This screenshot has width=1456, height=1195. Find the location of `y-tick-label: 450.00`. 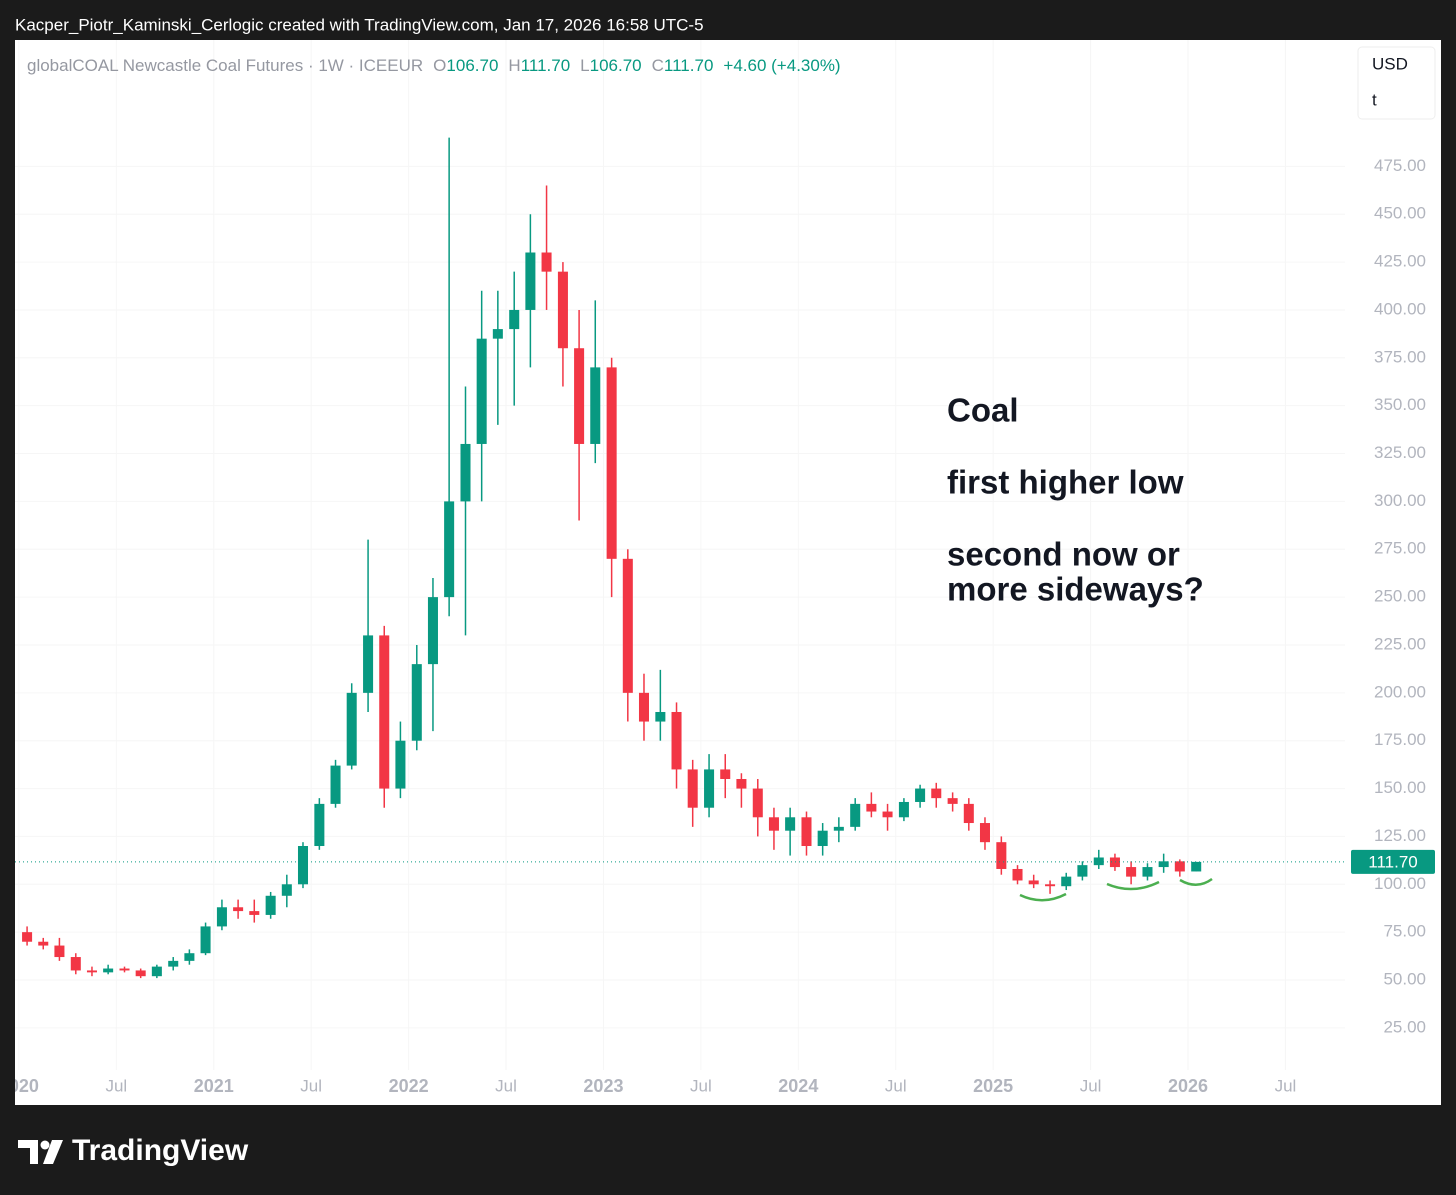

y-tick-label: 450.00 is located at coordinates (1400, 213).